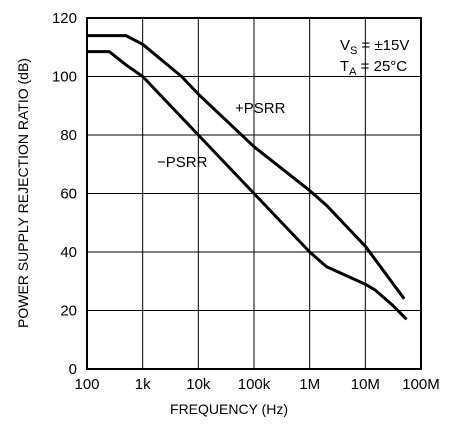  I want to click on supply-voltage-subscript: S, so click(353, 51).